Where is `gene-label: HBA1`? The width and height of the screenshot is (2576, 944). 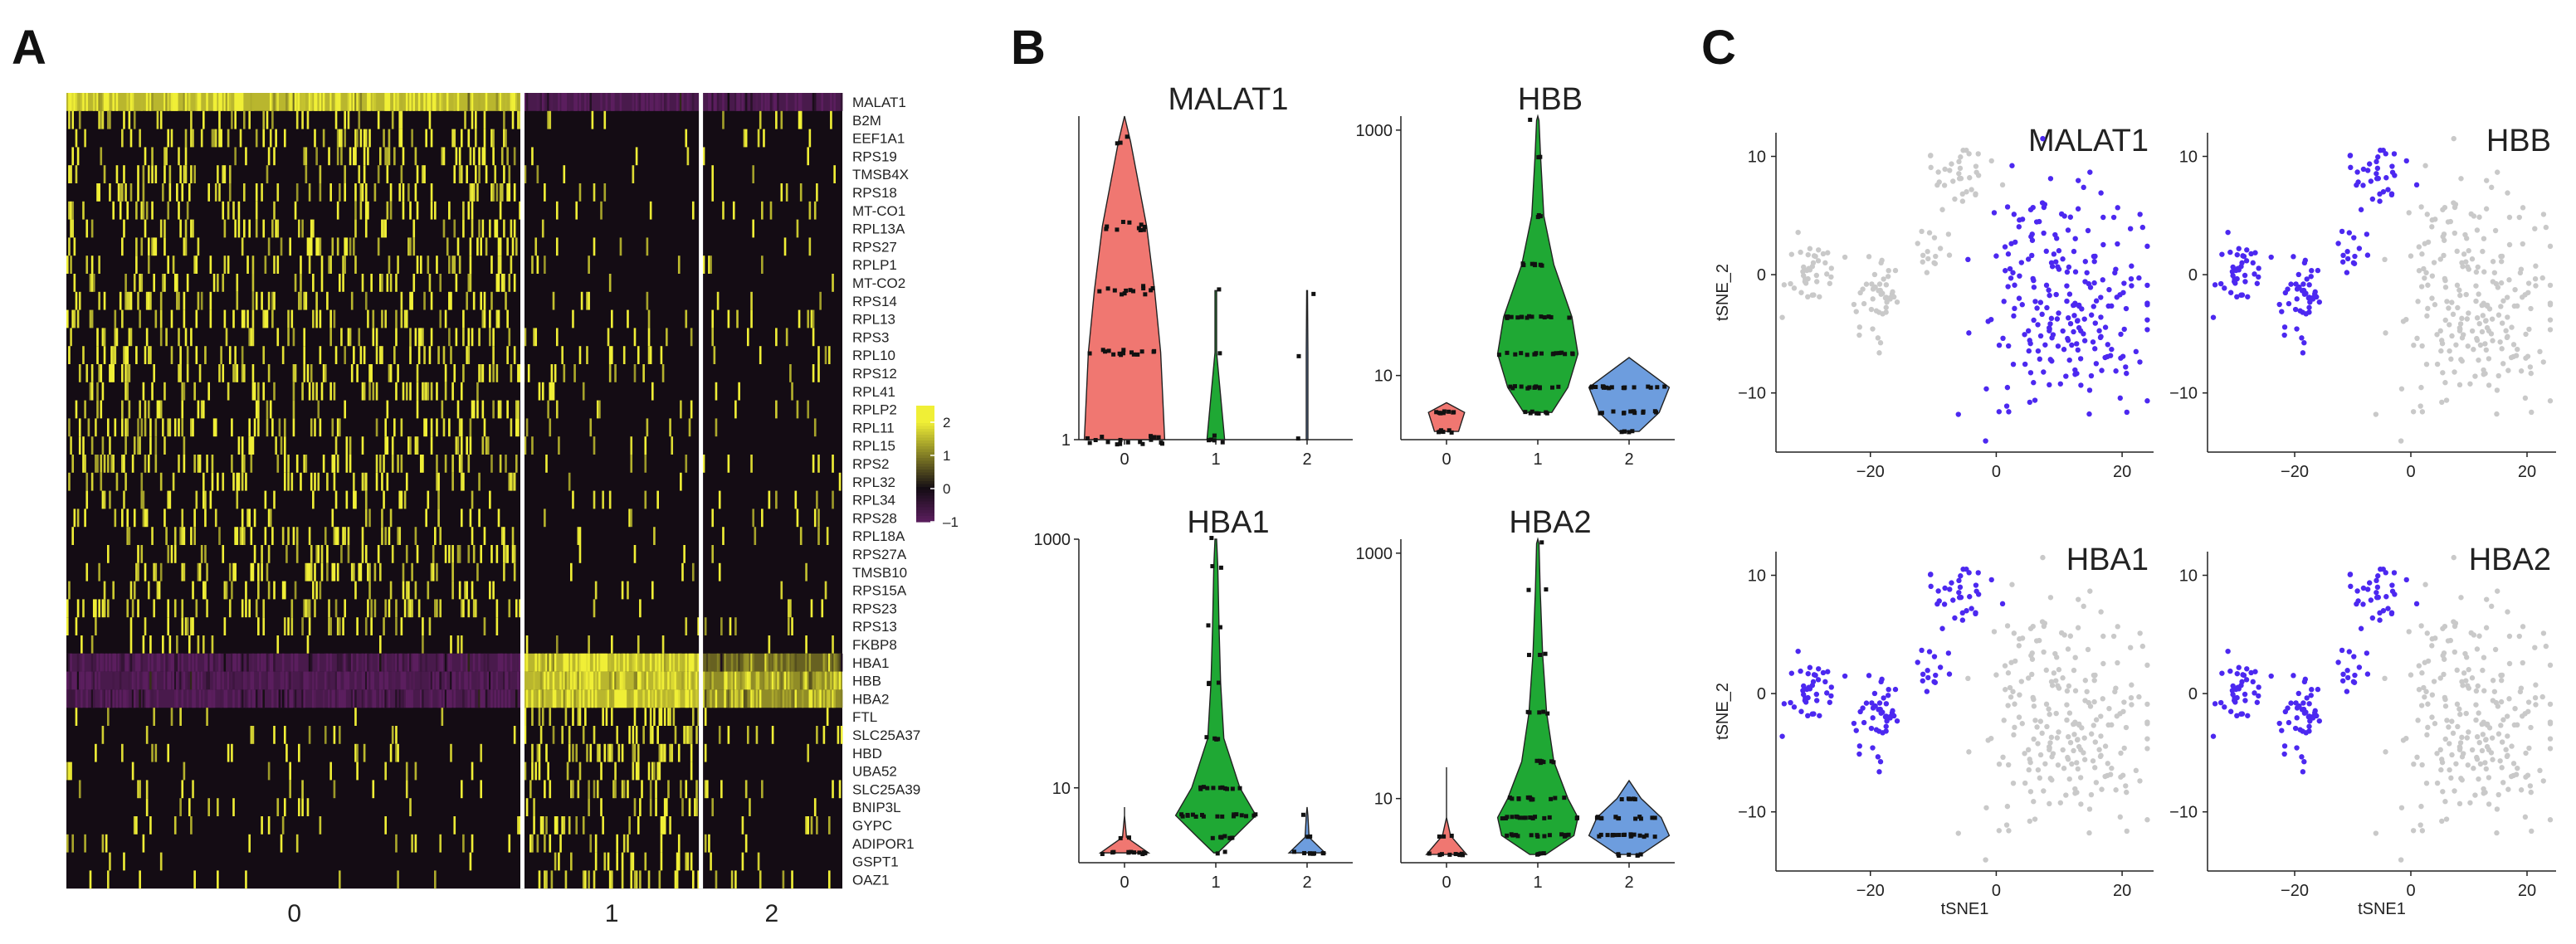
gene-label: HBA1 is located at coordinates (871, 663).